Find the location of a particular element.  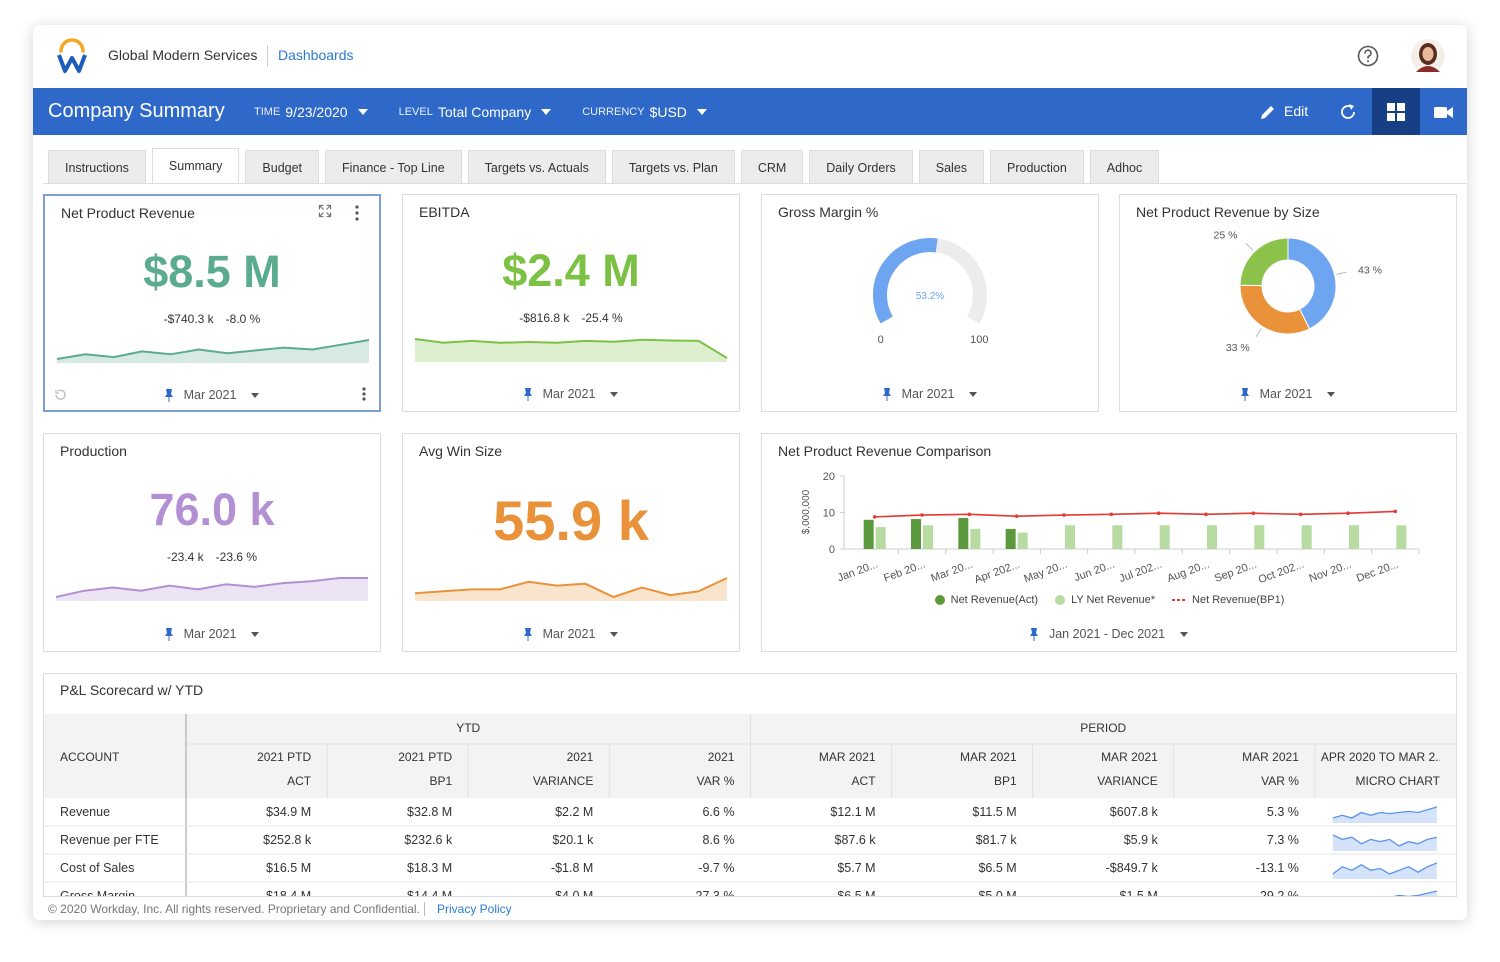

video-icon is located at coordinates (1444, 112).